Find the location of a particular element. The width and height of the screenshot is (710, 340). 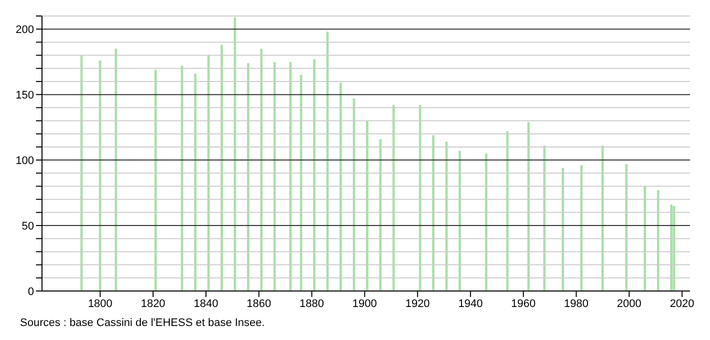

y-tick-label: 50 is located at coordinates (28, 226).